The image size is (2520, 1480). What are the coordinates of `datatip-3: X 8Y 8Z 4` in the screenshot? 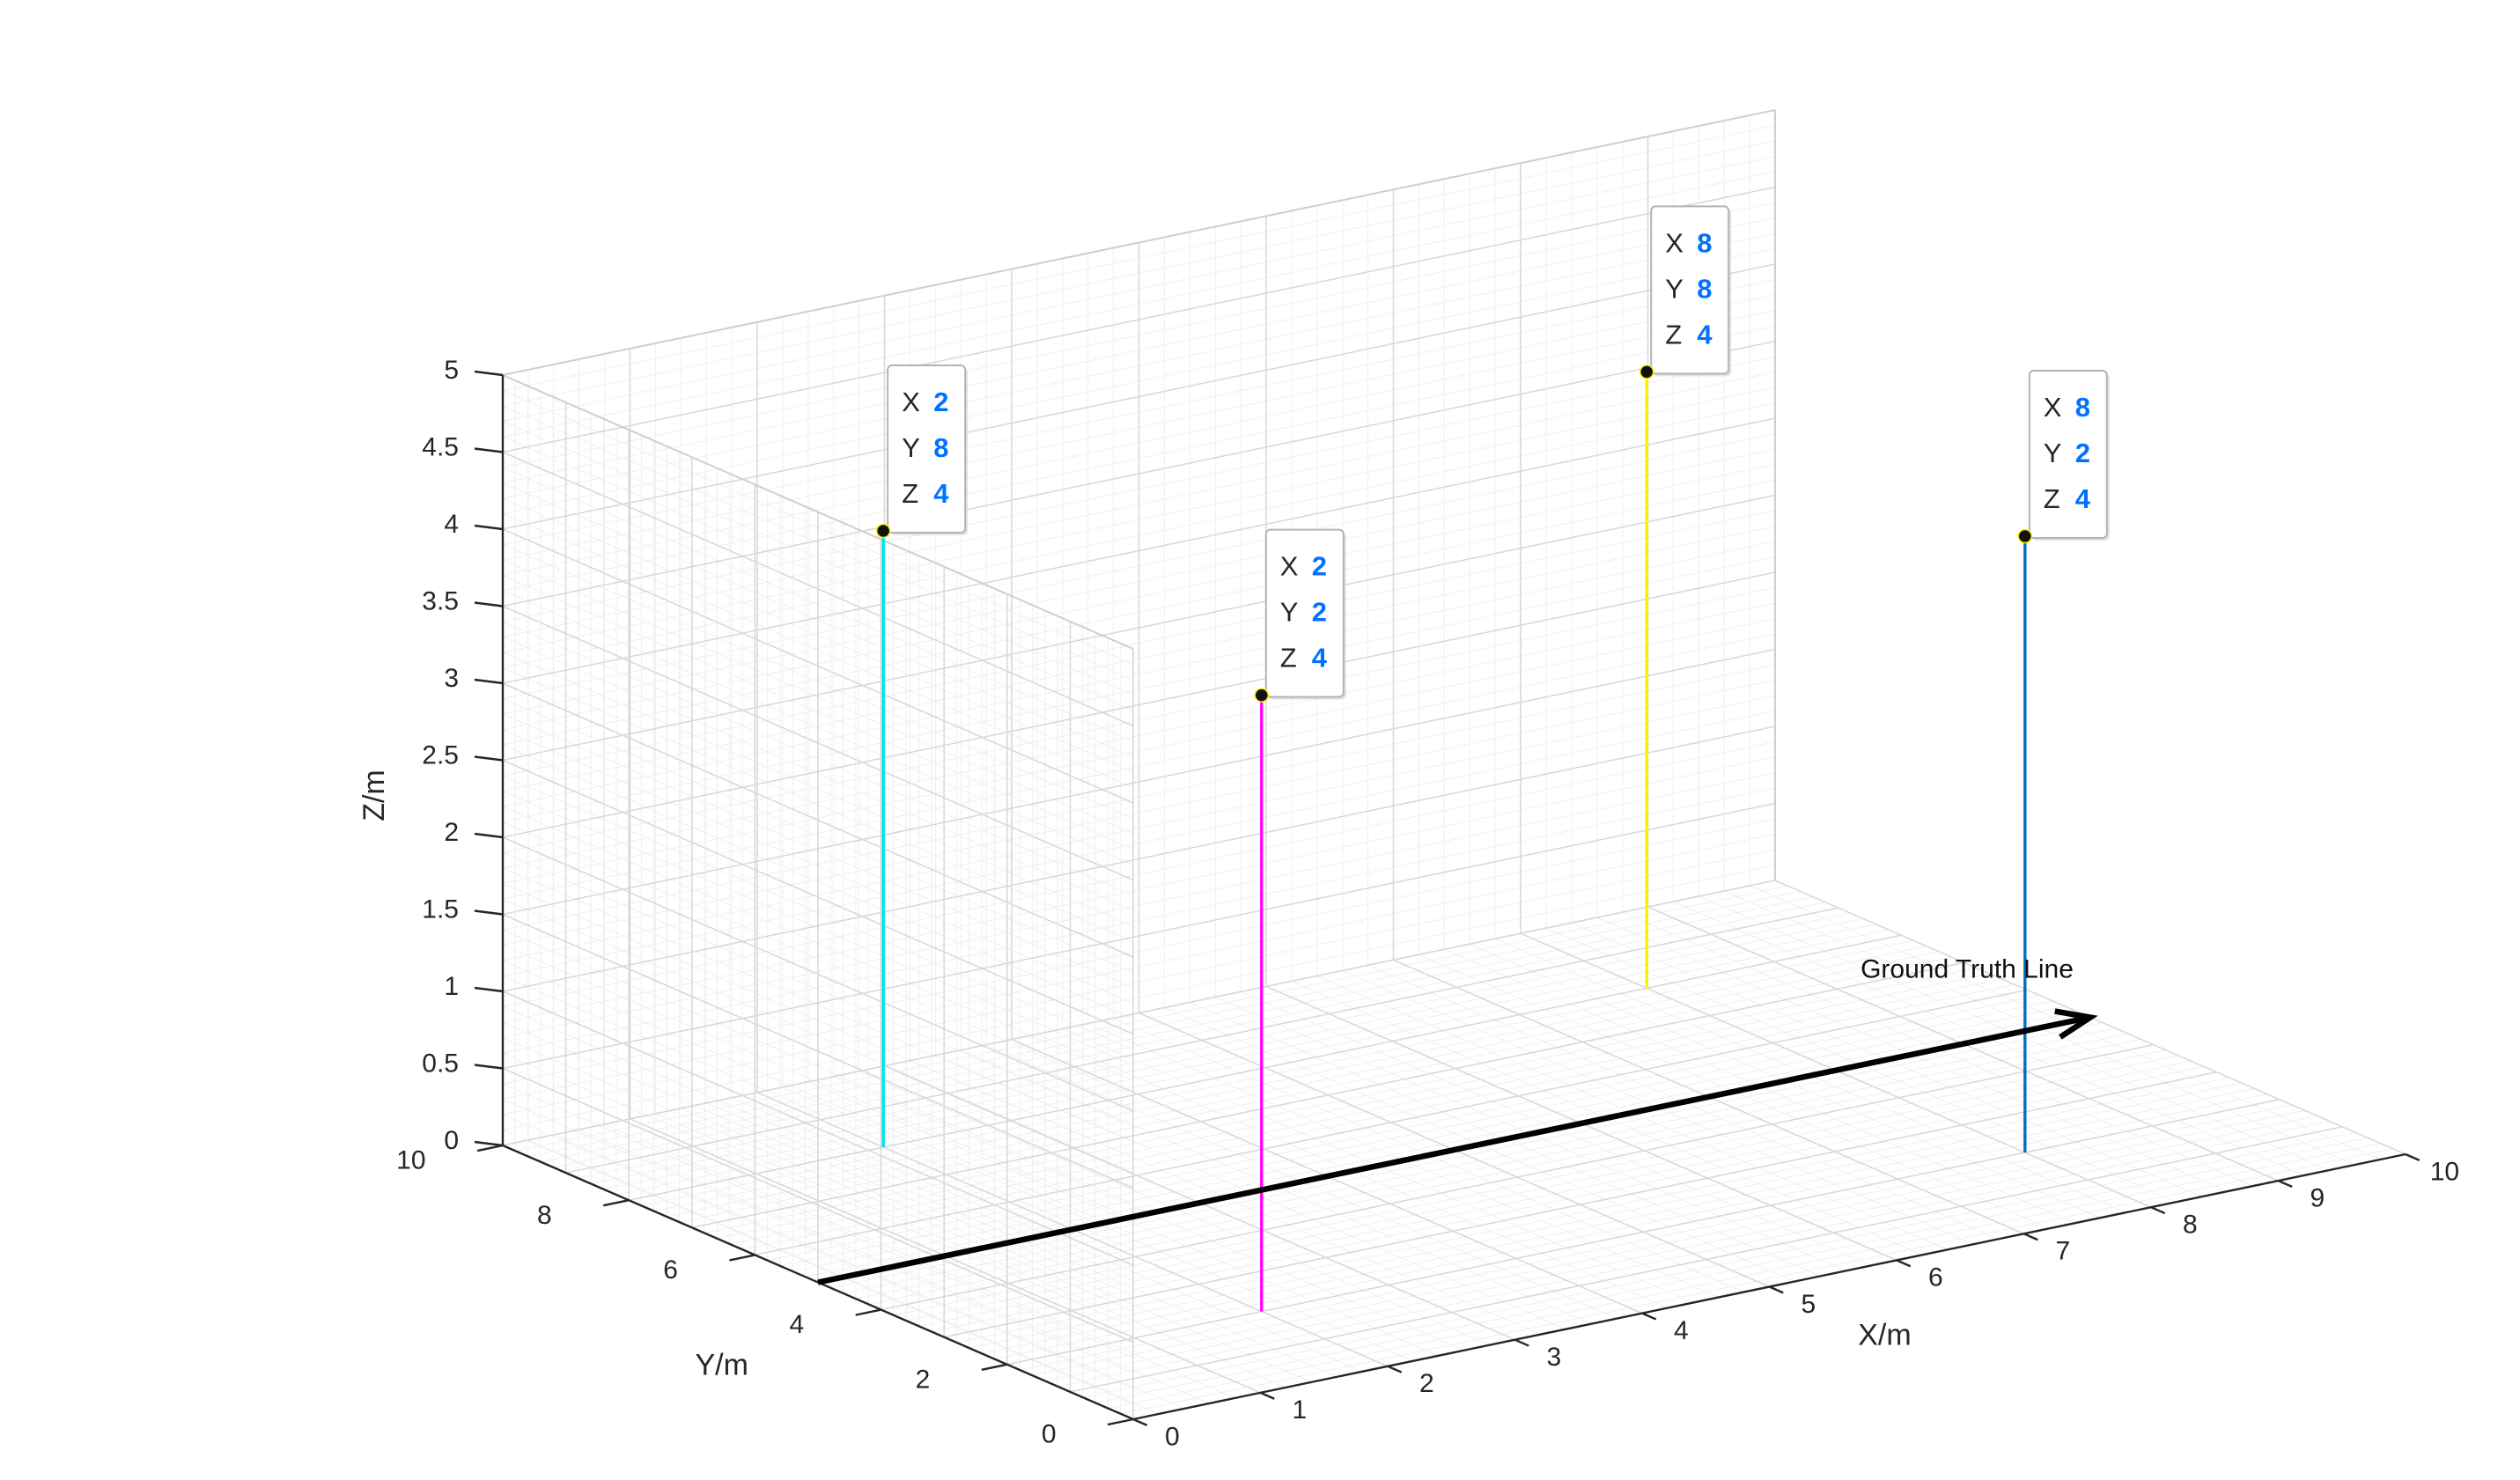 It's located at (1685, 292).